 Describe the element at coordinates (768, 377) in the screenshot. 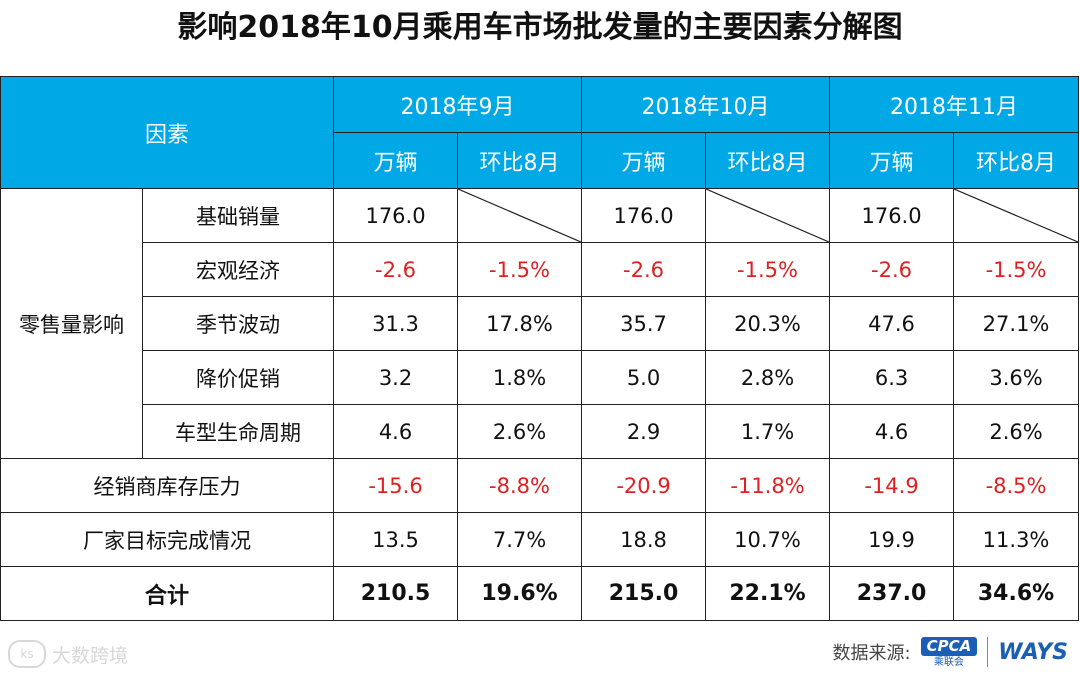

I see `value-cell: 2.8%` at that location.